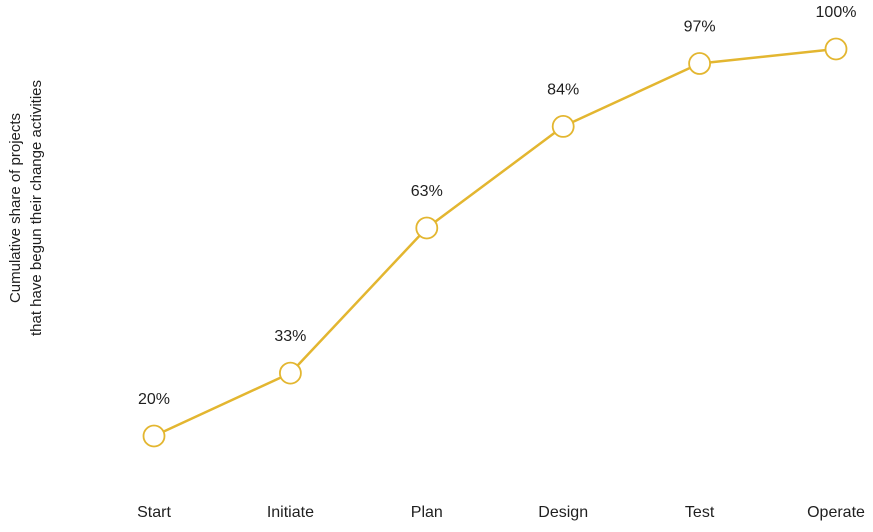 The width and height of the screenshot is (873, 532). Describe the element at coordinates (427, 191) in the screenshot. I see `data-label: 63%` at that location.